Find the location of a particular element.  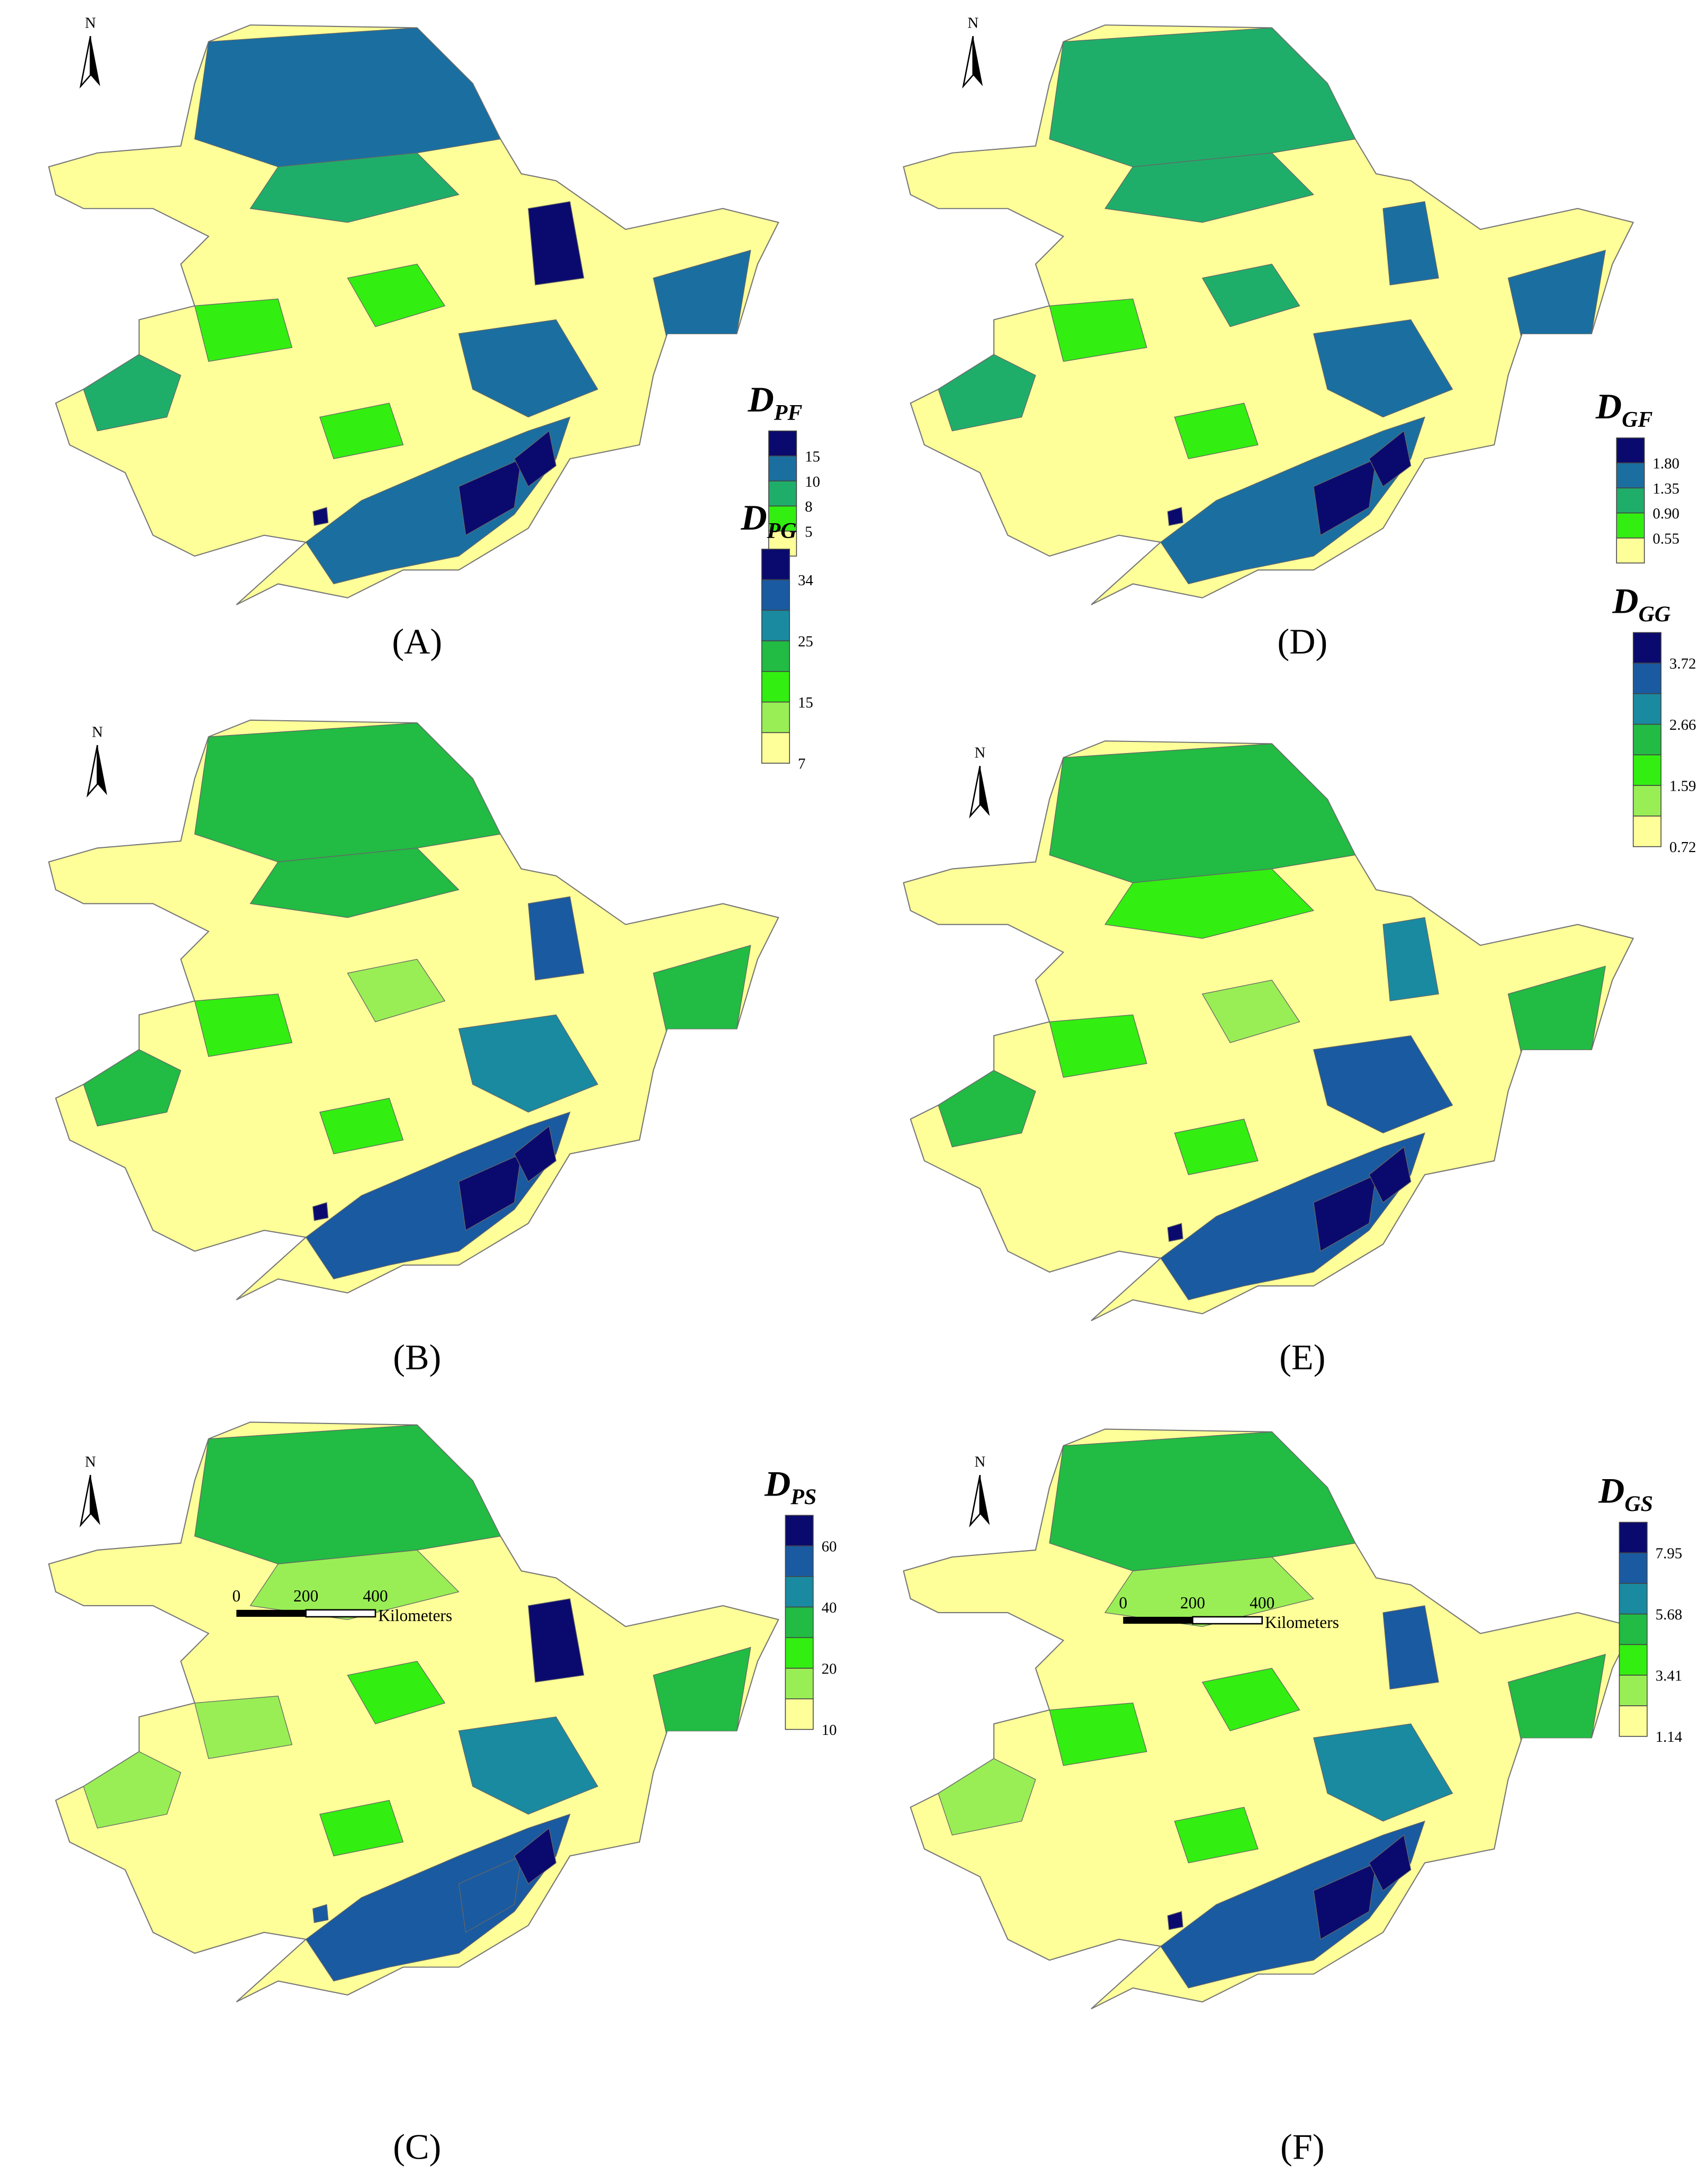

legend-label: 7 is located at coordinates (801, 764).